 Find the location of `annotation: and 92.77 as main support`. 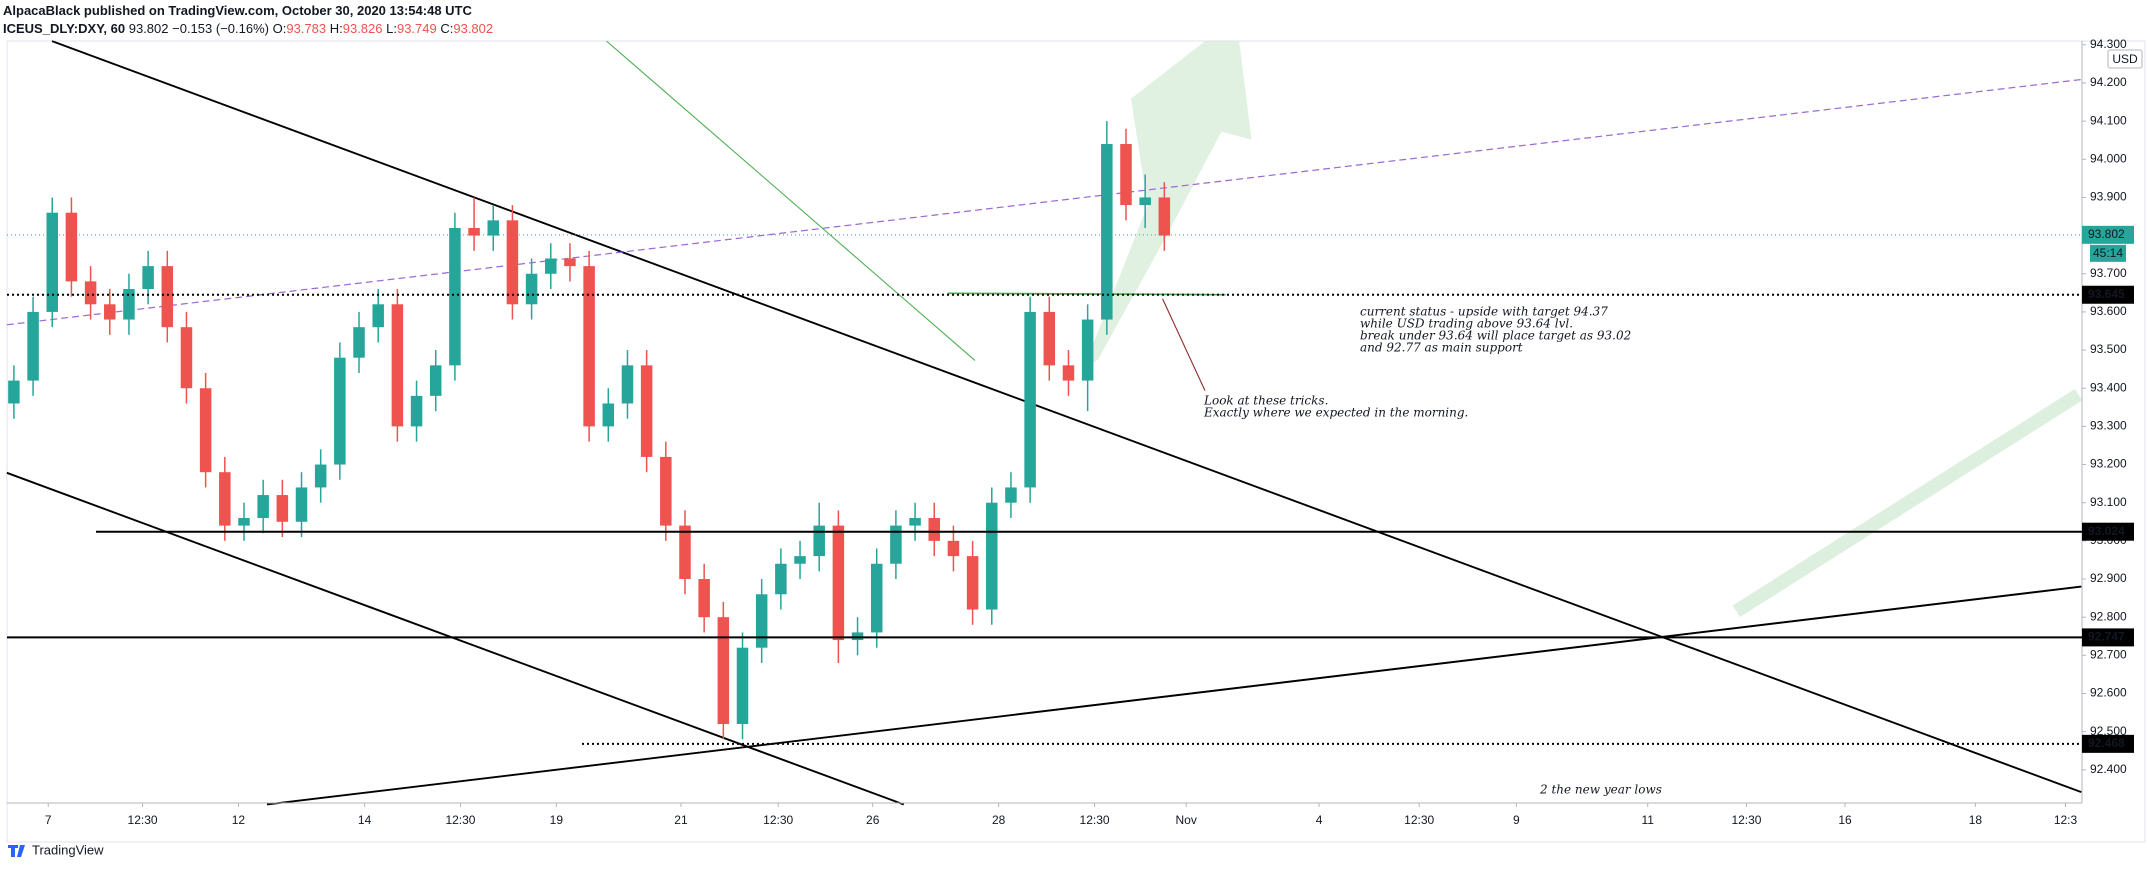

annotation: and 92.77 as main support is located at coordinates (1441, 348).